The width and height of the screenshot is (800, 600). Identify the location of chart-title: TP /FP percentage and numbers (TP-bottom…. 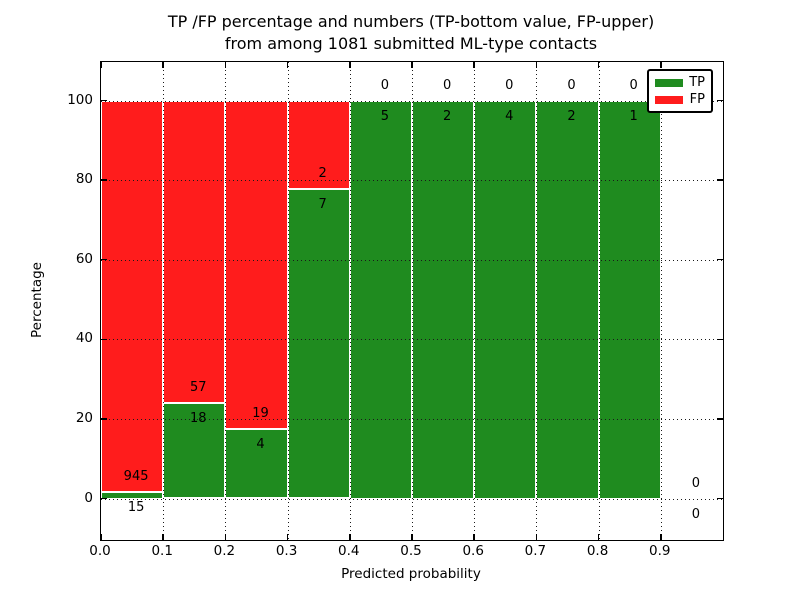
(411, 33).